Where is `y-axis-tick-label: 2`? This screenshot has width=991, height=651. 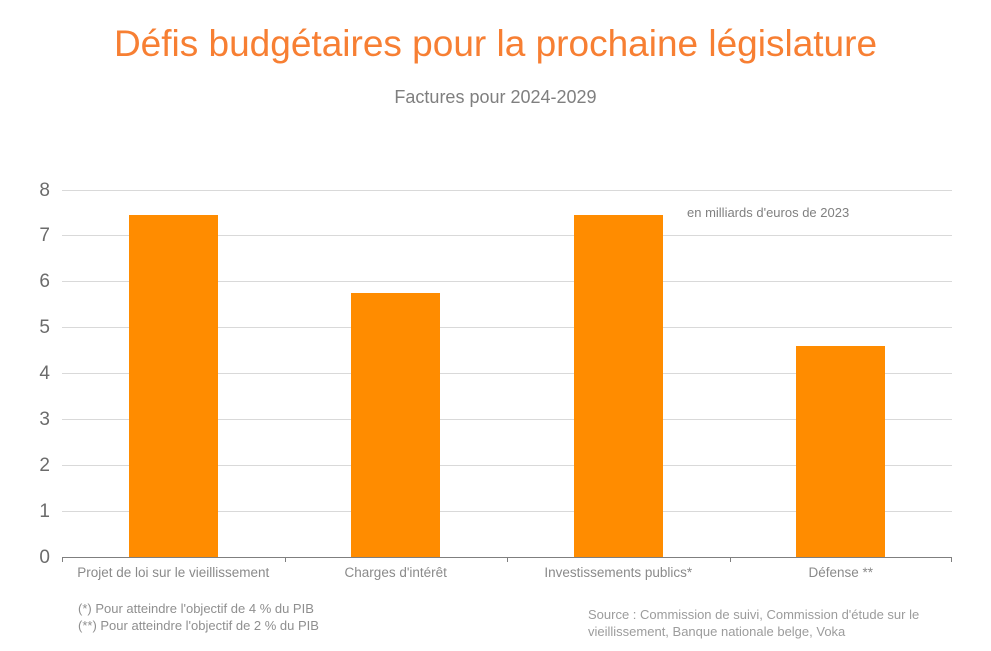 y-axis-tick-label: 2 is located at coordinates (44, 465).